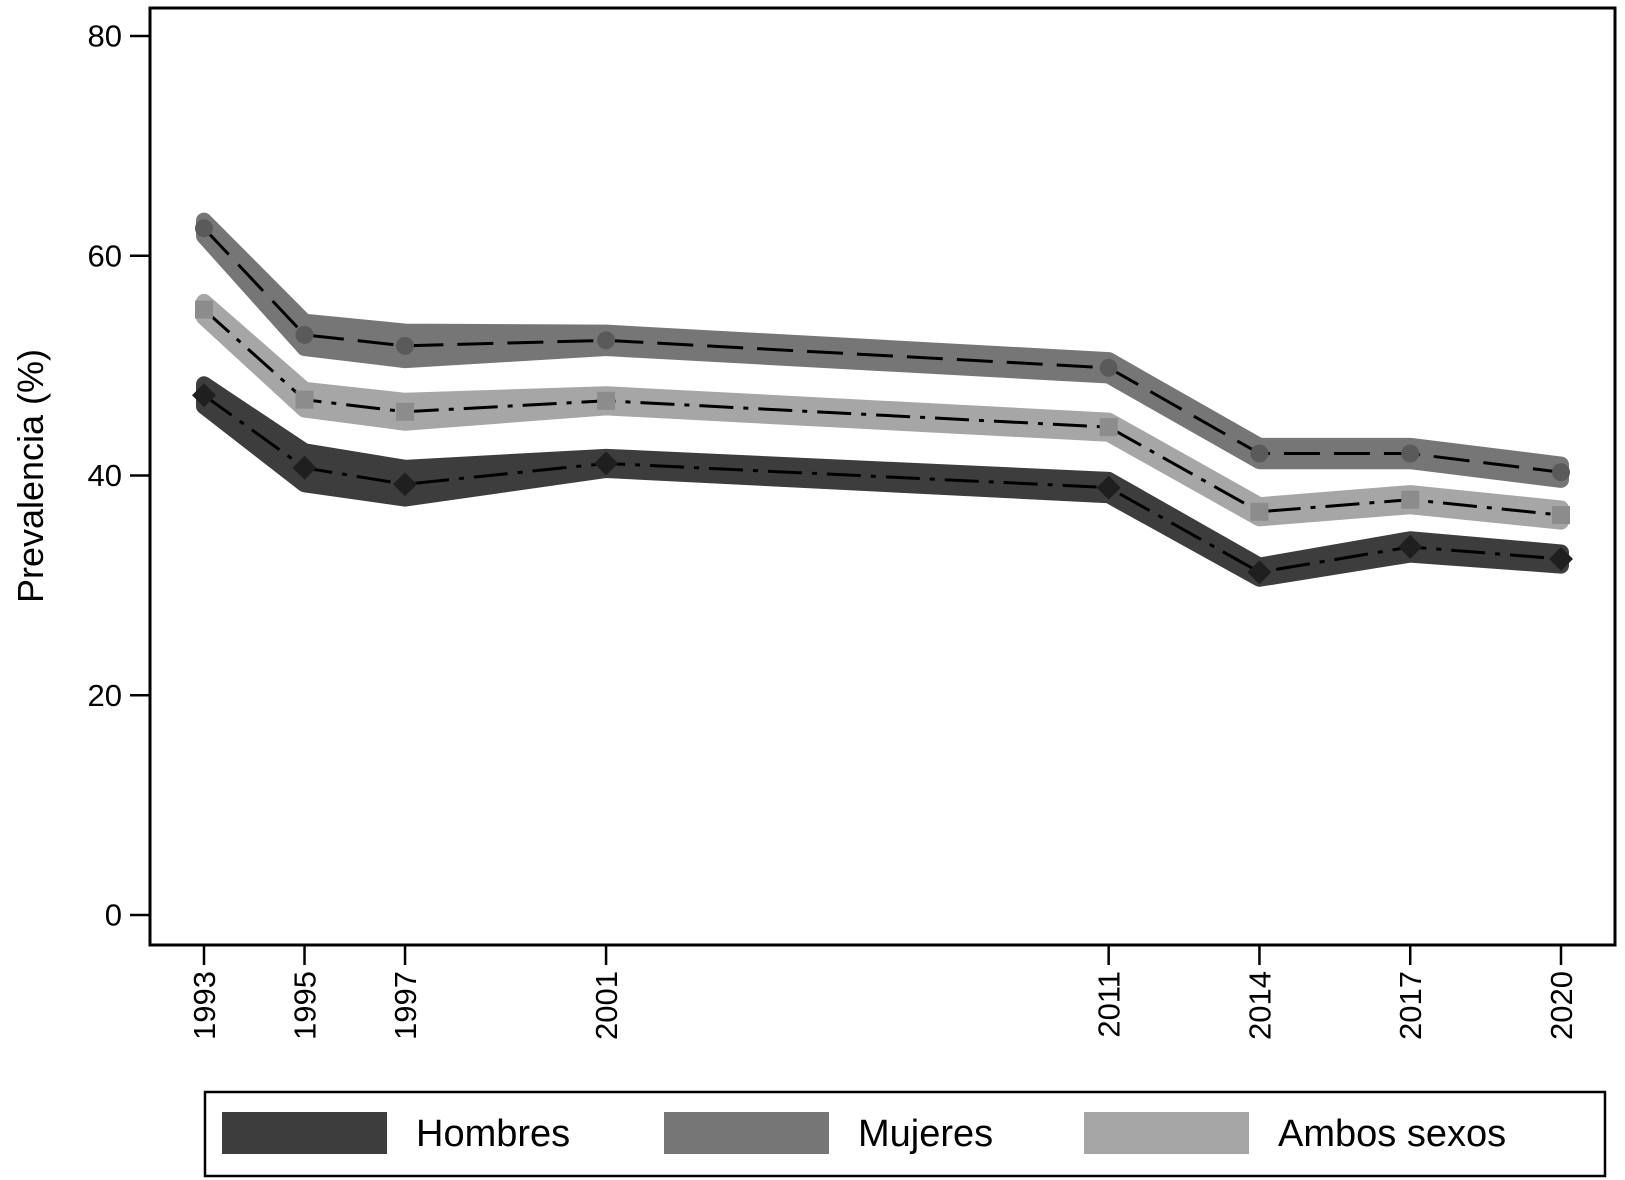  I want to click on point-ambos-sexos-2014, so click(1259, 511).